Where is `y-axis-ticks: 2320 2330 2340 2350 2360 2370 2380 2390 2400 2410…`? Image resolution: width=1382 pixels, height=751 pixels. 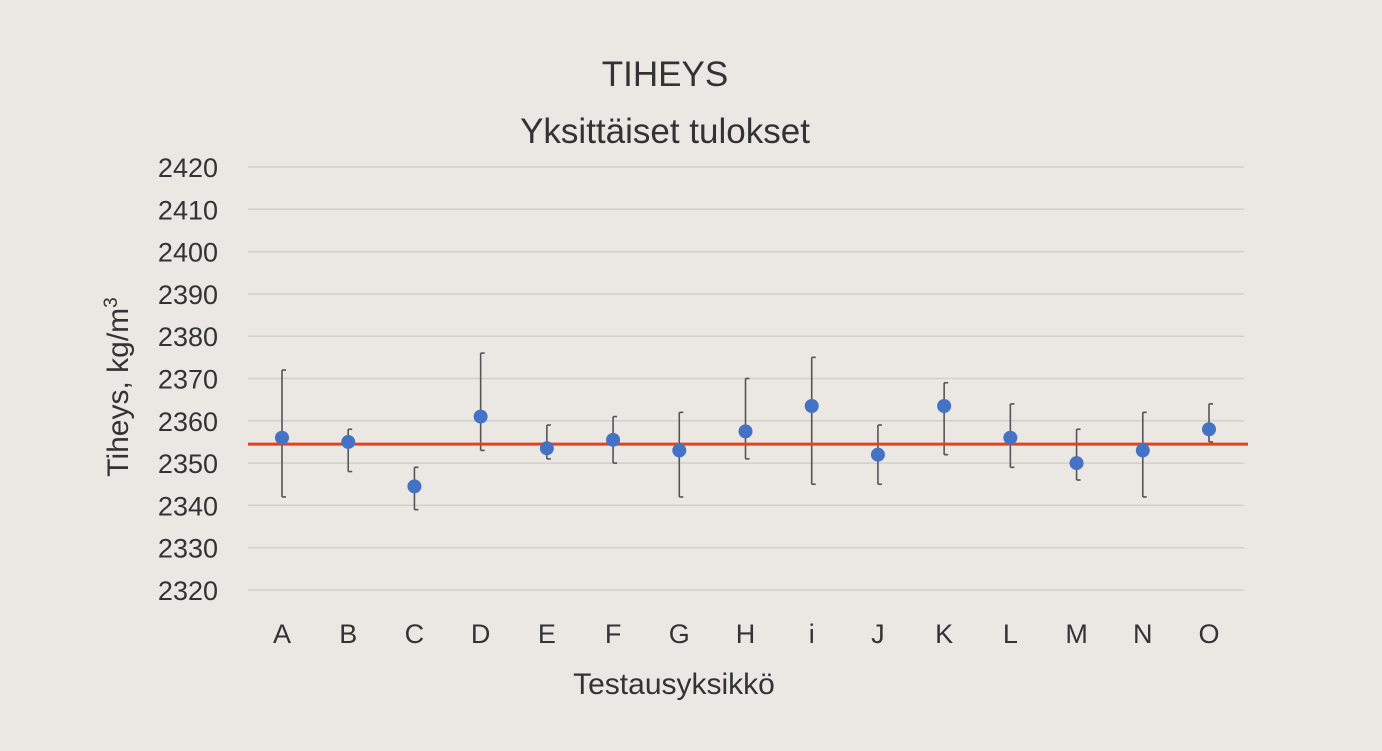 y-axis-ticks: 2320 2330 2340 2350 2360 2370 2380 2390 2400 2410… is located at coordinates (188, 379).